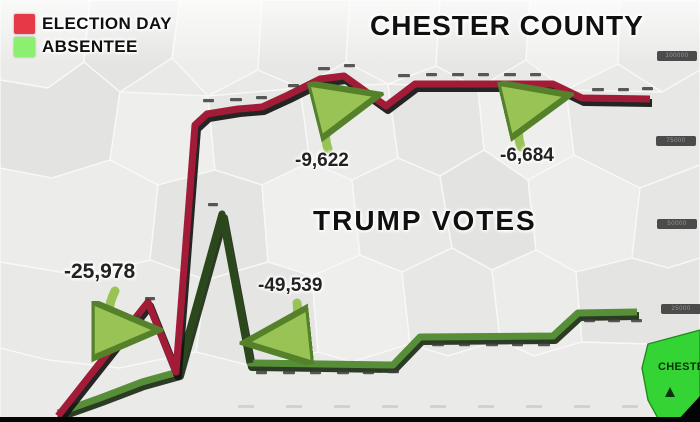 The width and height of the screenshot is (700, 422). What do you see at coordinates (527, 155) in the screenshot?
I see `annotation-election-day-step-down: -6,684` at bounding box center [527, 155].